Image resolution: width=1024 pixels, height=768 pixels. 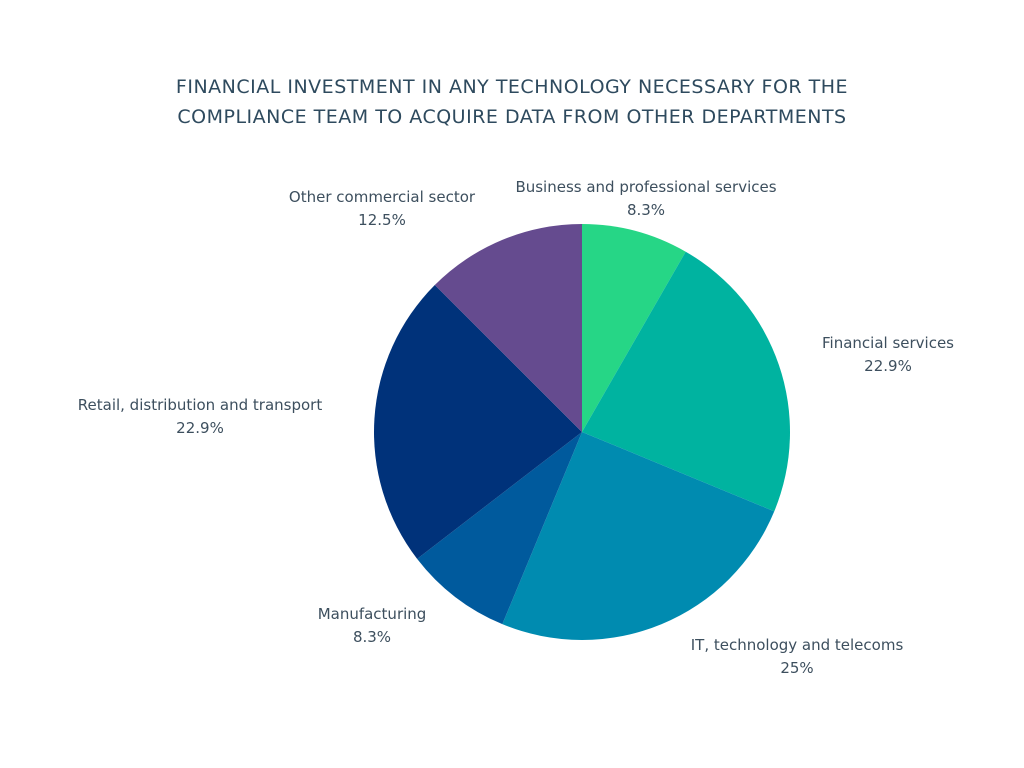 I want to click on slice-name-label: Business and professional services, so click(x=645, y=187).